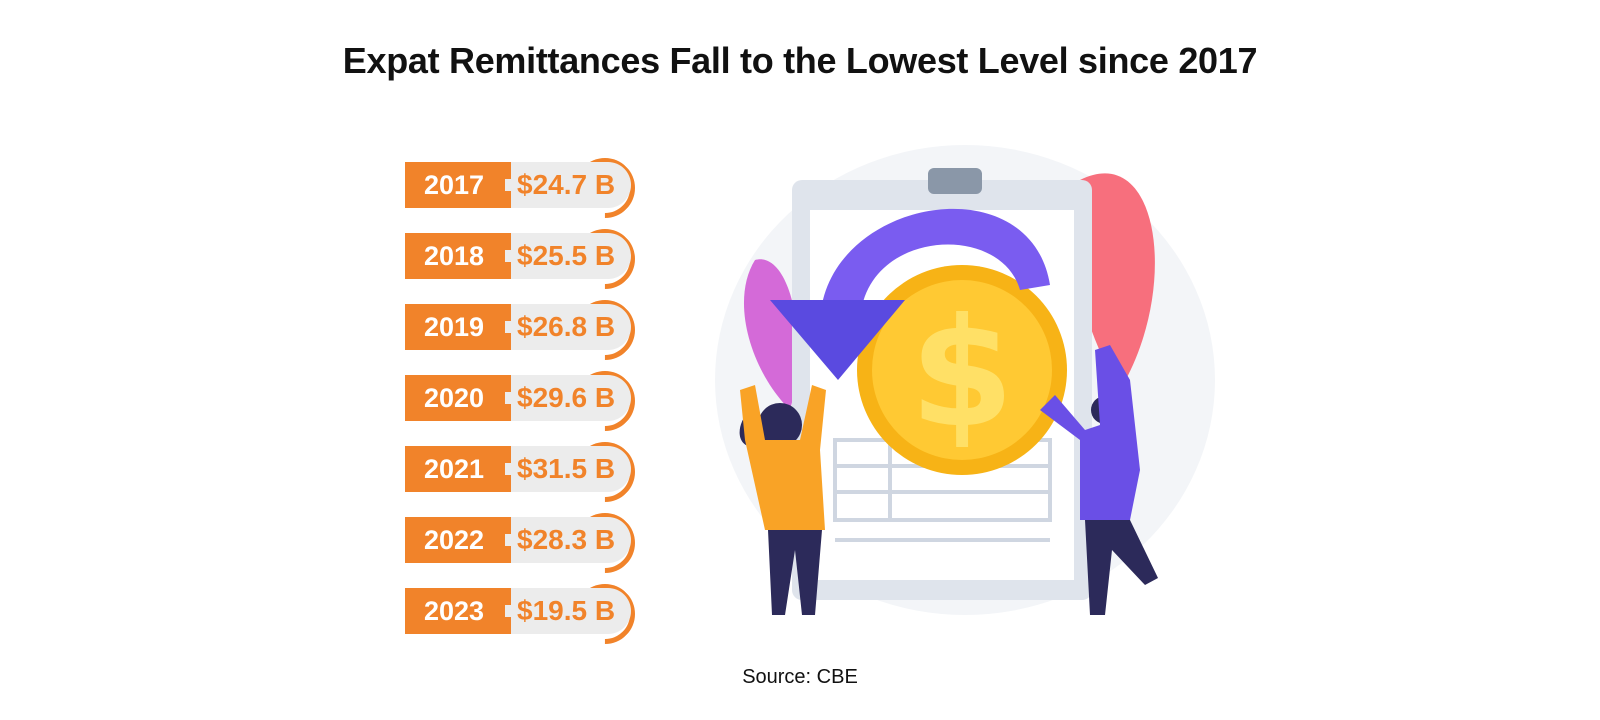 Image resolution: width=1600 pixels, height=720 pixels. I want to click on year-label: 2022, so click(458, 540).